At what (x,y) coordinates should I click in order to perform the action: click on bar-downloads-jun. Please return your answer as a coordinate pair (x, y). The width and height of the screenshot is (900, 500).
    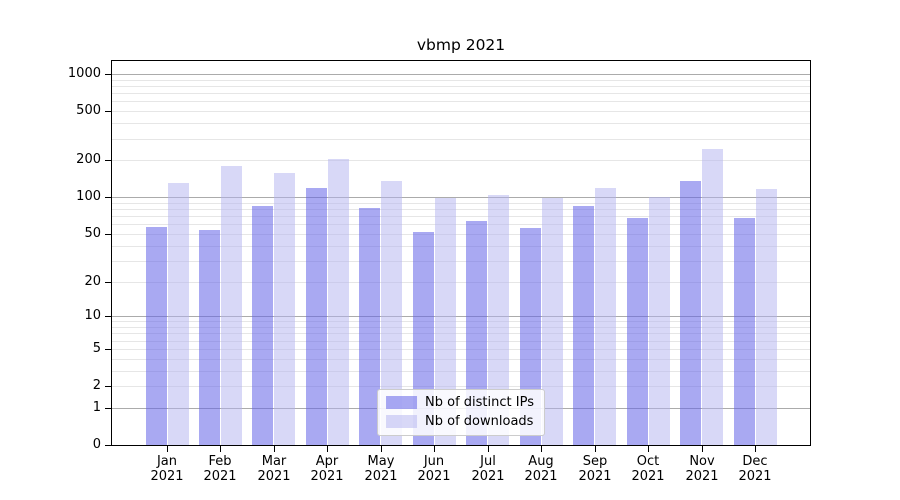
    Looking at the image, I should click on (445, 321).